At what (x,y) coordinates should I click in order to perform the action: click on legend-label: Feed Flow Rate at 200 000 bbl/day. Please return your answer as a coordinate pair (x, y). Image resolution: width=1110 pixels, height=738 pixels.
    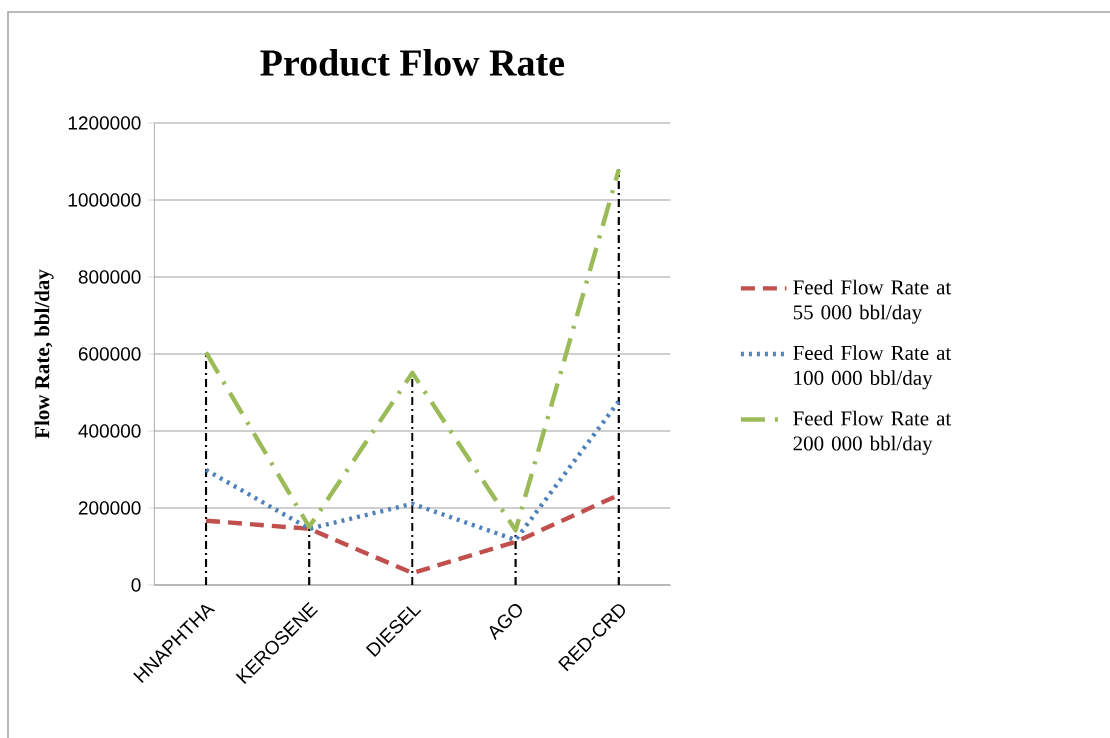
    Looking at the image, I should click on (872, 432).